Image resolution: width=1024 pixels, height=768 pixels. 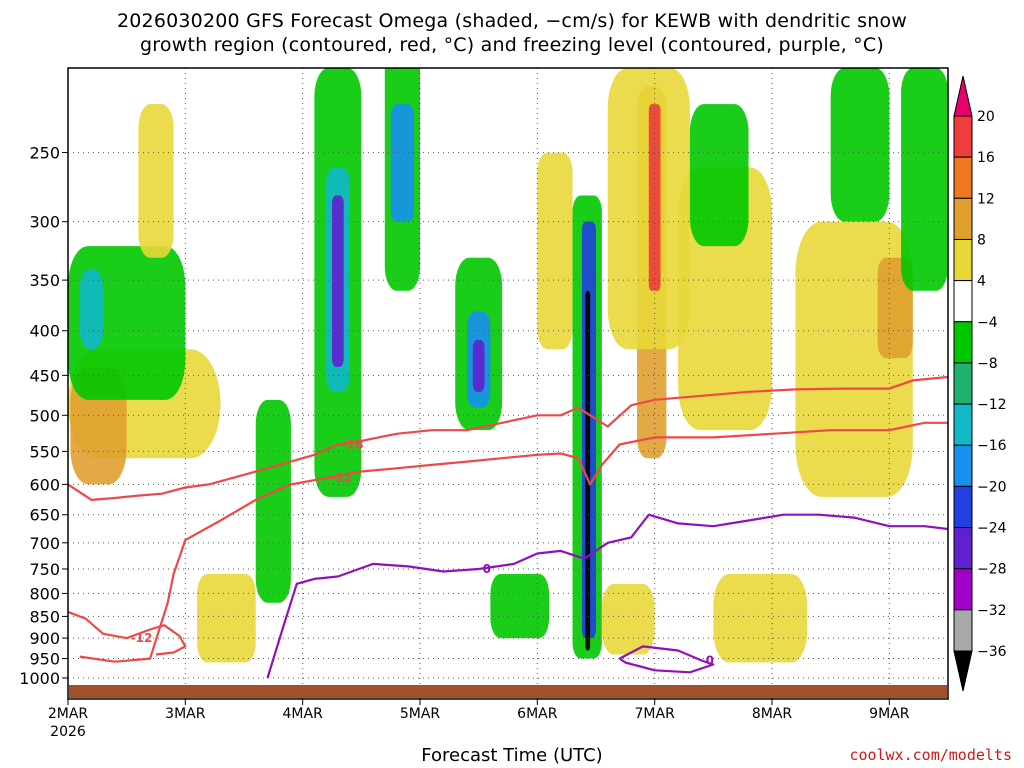 I want to click on y-tick-label-950: 950, so click(x=44, y=659).